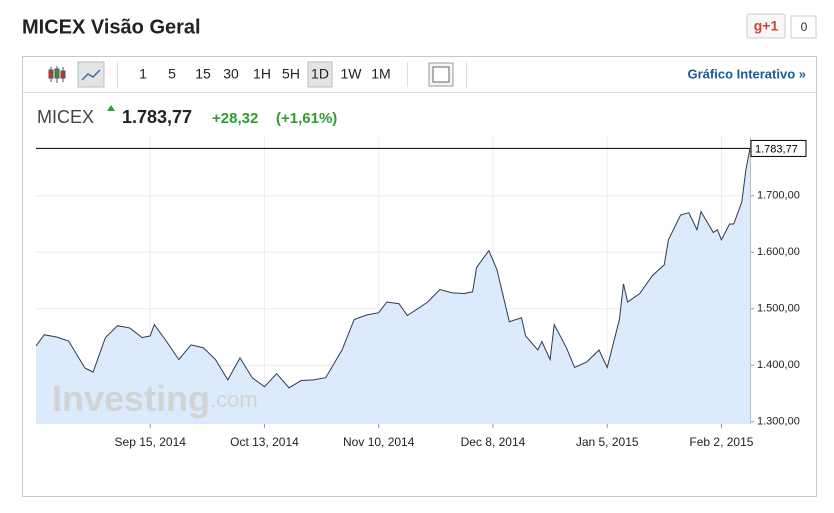 The height and width of the screenshot is (513, 834). I want to click on change-pct: (+1,61%), so click(306, 118).